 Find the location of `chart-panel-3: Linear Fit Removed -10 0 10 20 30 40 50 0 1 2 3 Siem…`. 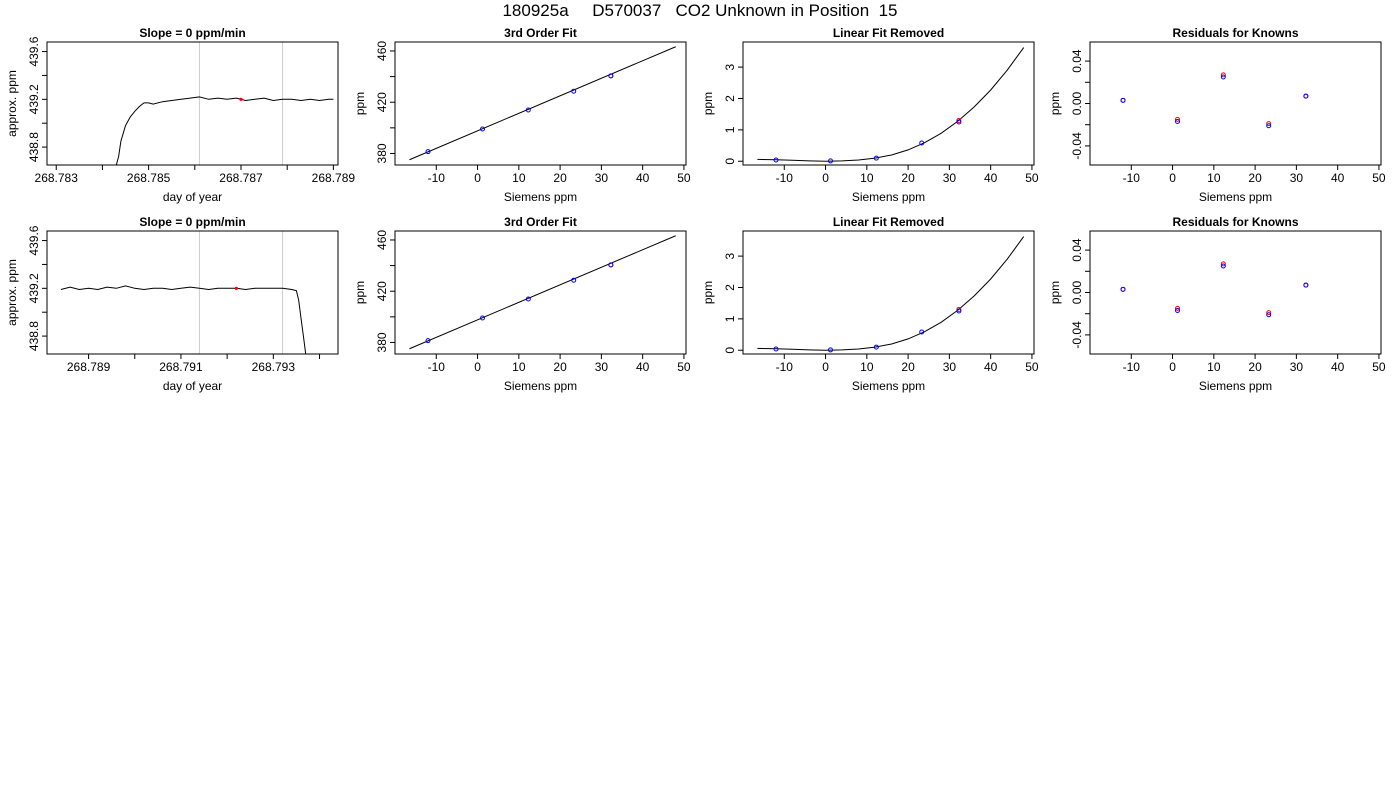

chart-panel-3: Linear Fit Removed -10 0 10 20 30 40 50 0 1 2 3 Siem… is located at coordinates (870, 115).